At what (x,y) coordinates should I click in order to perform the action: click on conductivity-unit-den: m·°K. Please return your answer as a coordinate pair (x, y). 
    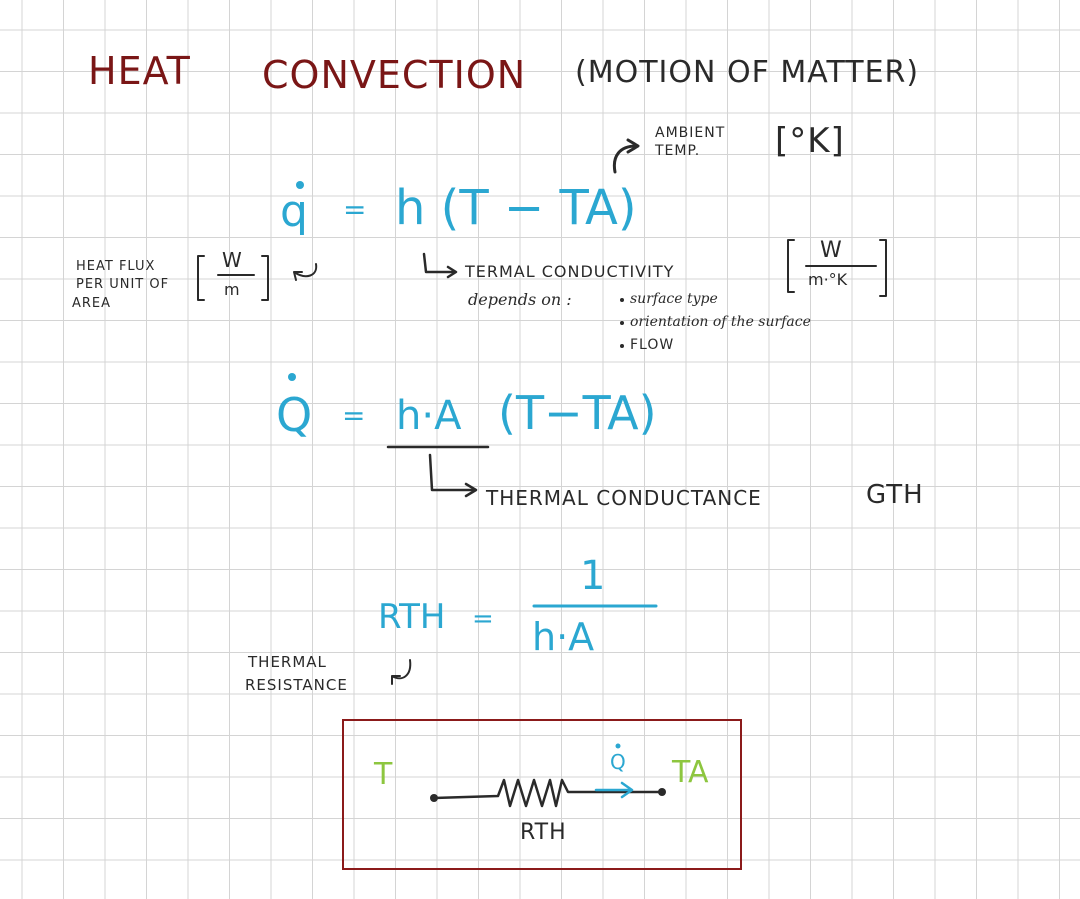
    Looking at the image, I should click on (828, 279).